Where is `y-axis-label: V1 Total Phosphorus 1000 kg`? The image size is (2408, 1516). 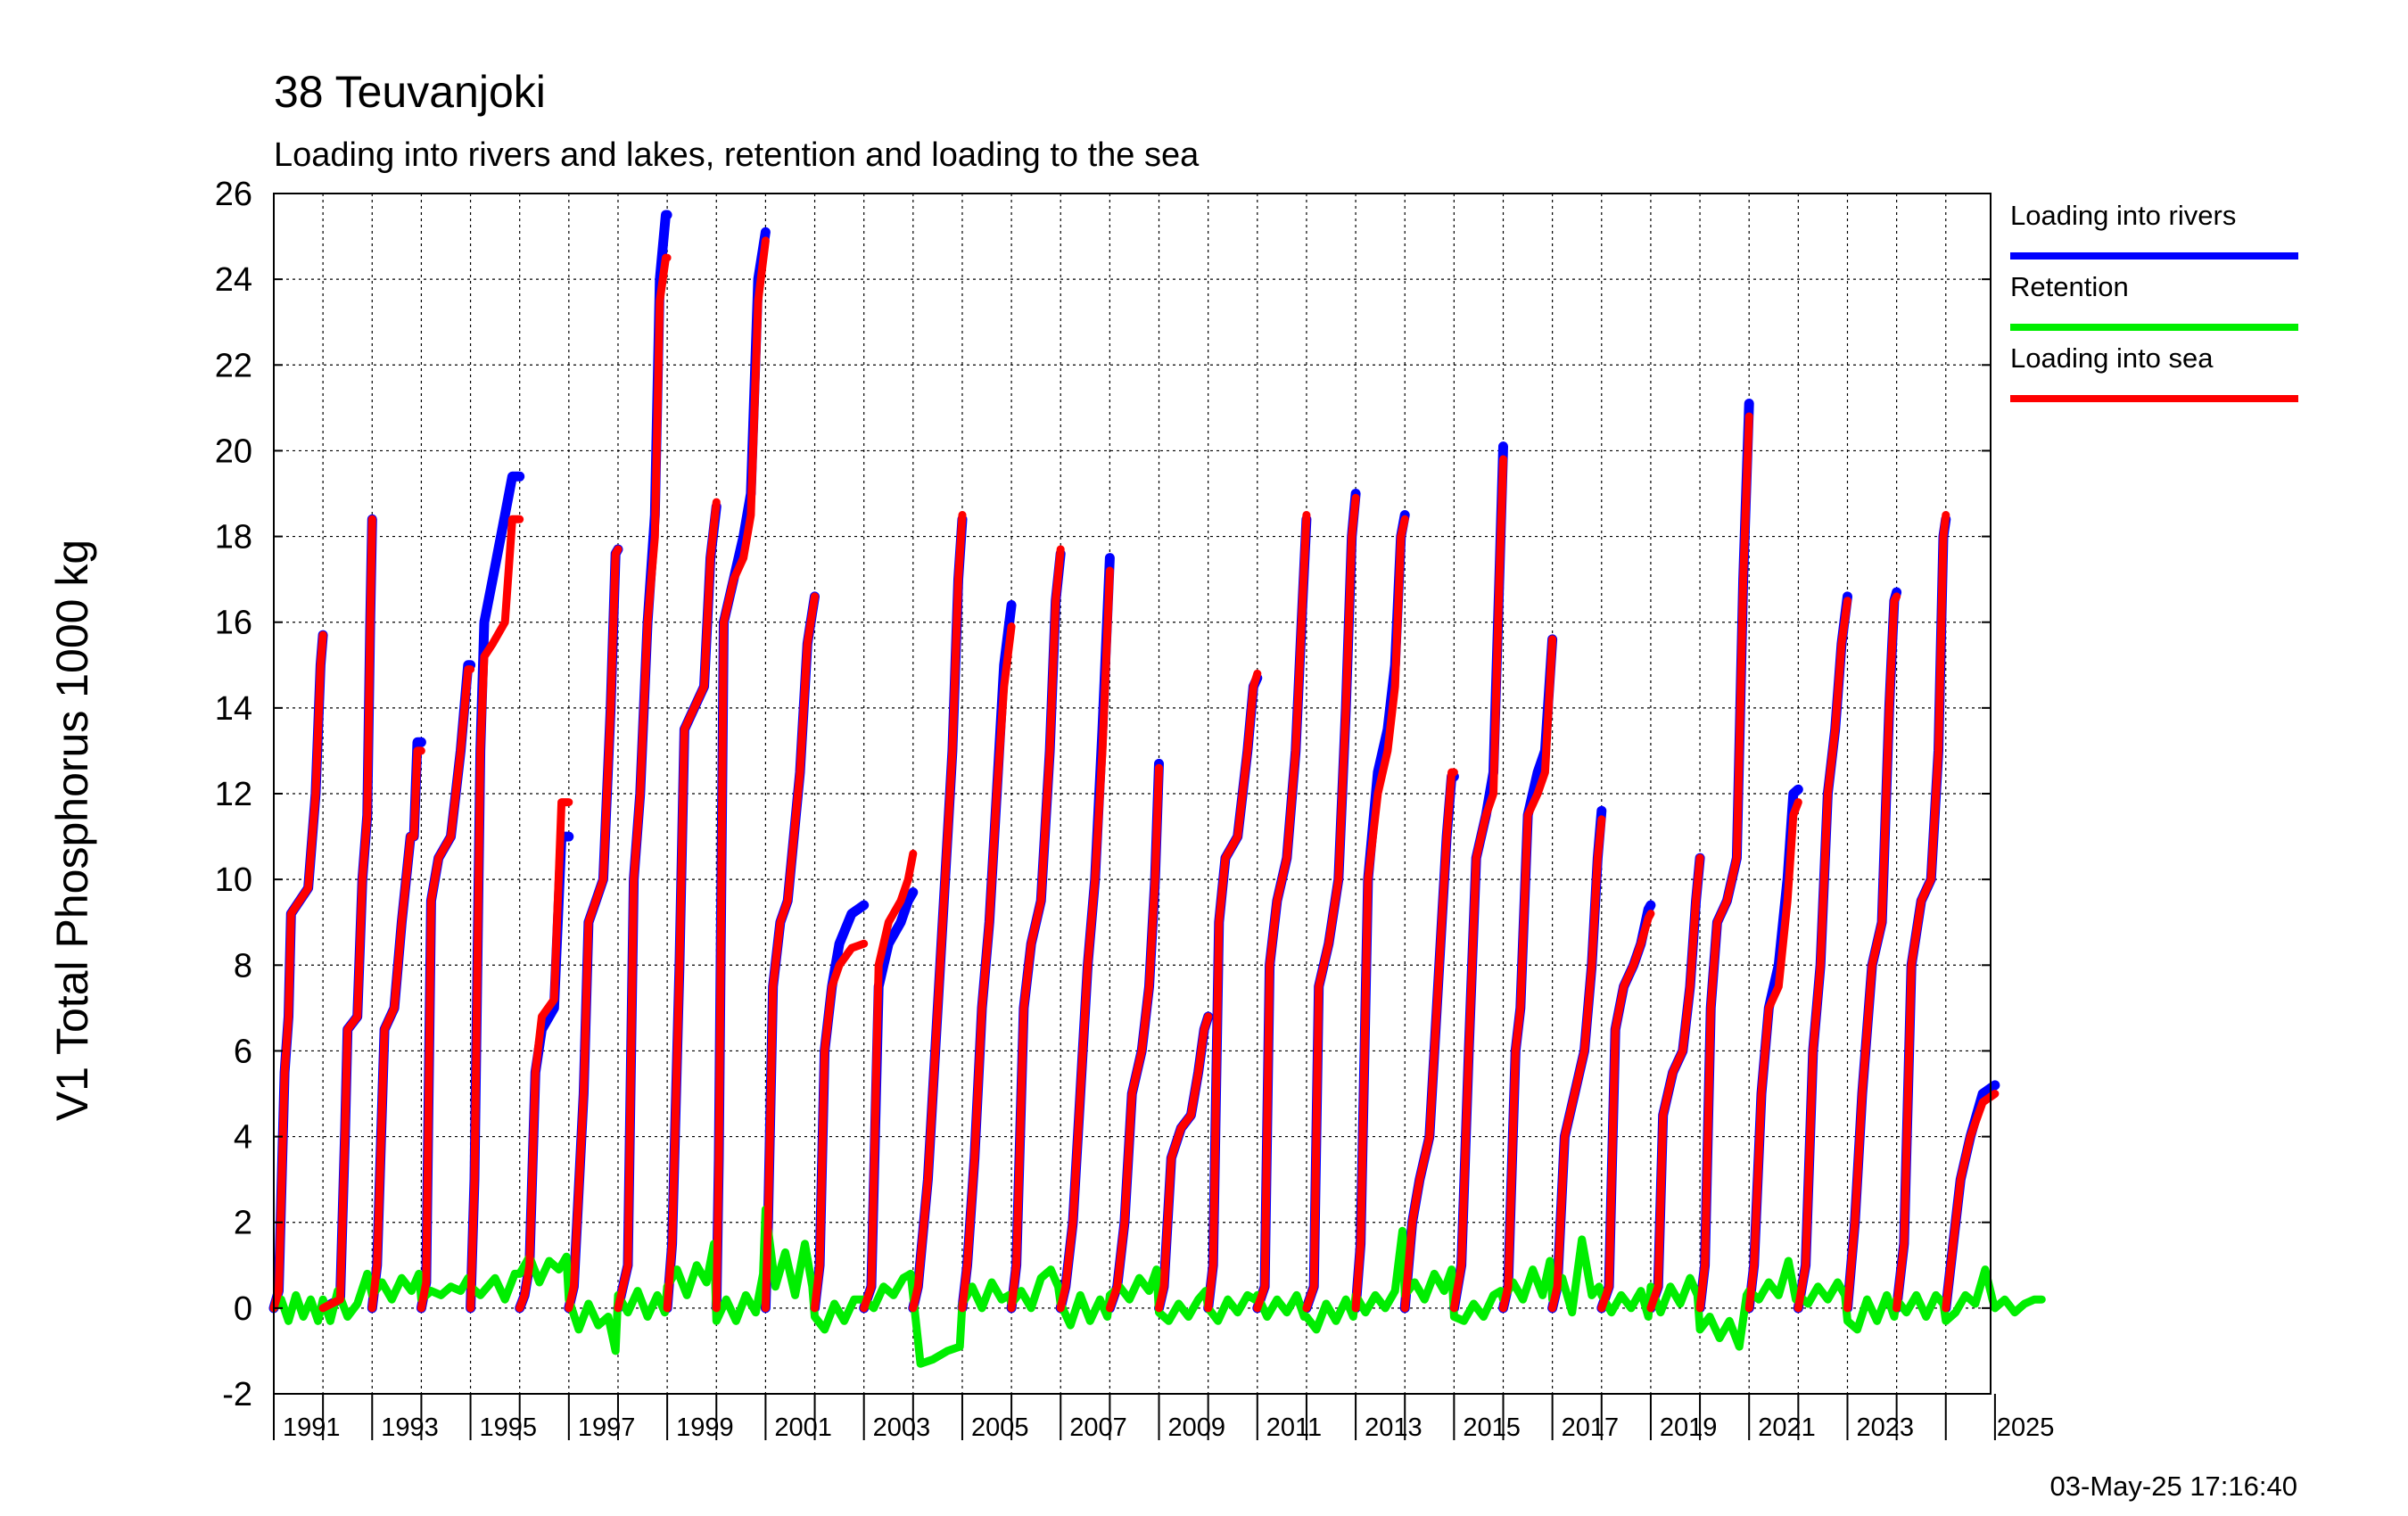 y-axis-label: V1 Total Phosphorus 1000 kg is located at coordinates (72, 830).